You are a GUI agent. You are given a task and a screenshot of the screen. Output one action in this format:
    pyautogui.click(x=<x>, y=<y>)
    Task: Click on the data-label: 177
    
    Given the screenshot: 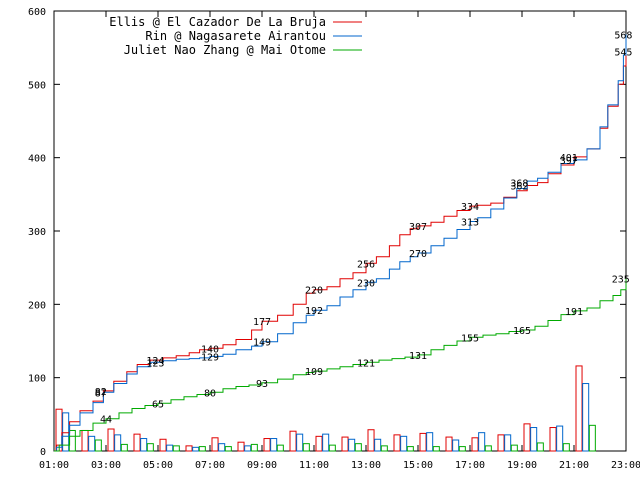 What is the action you would take?
    pyautogui.click(x=262, y=322)
    